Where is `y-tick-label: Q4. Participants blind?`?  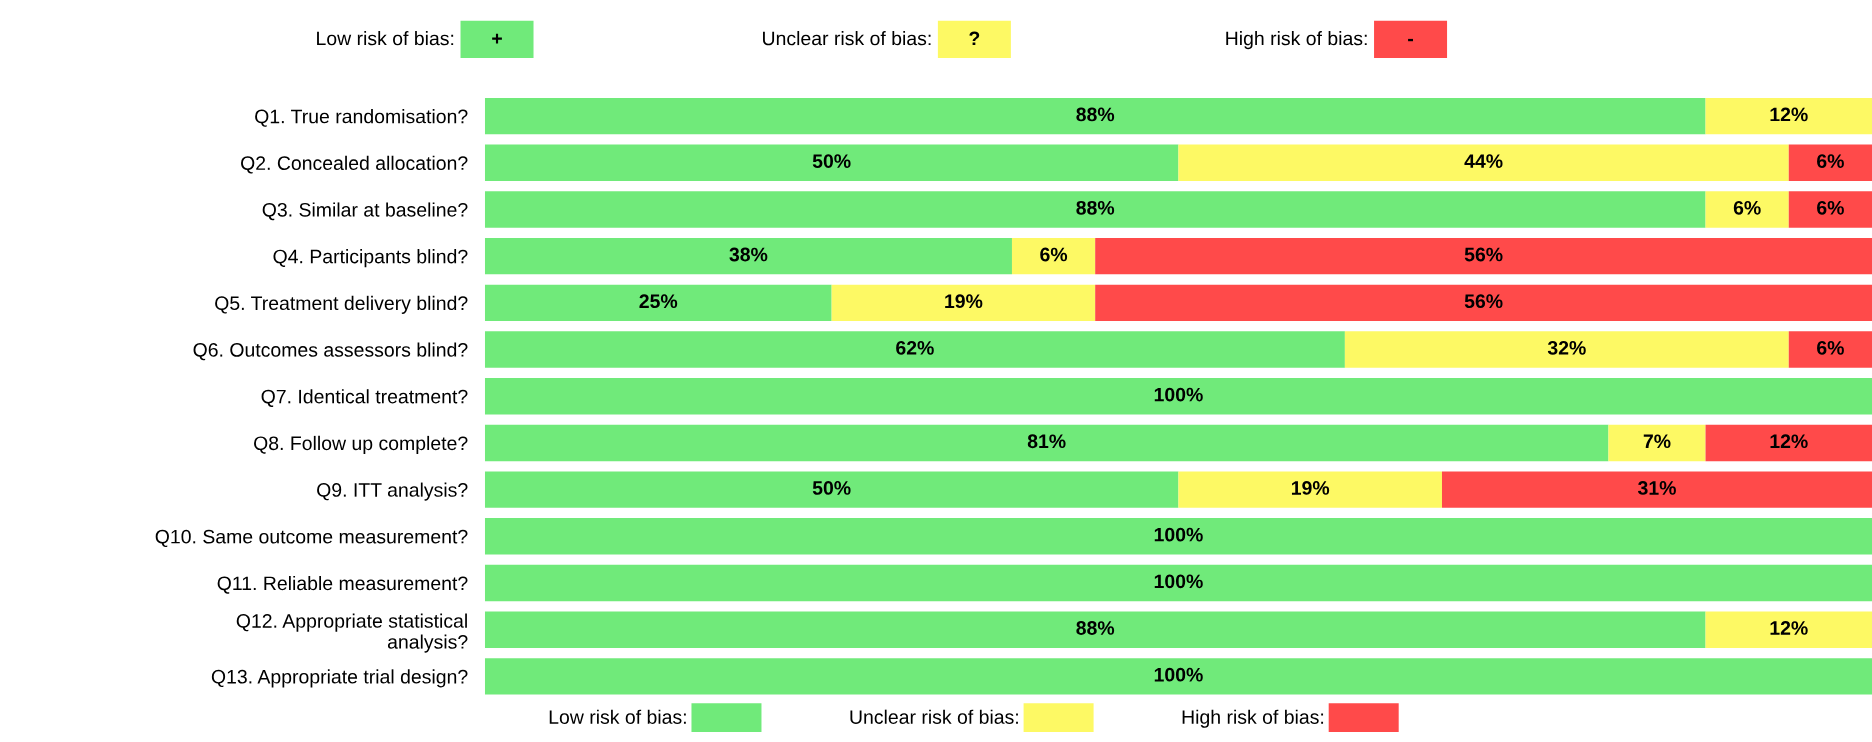 y-tick-label: Q4. Participants blind? is located at coordinates (370, 258).